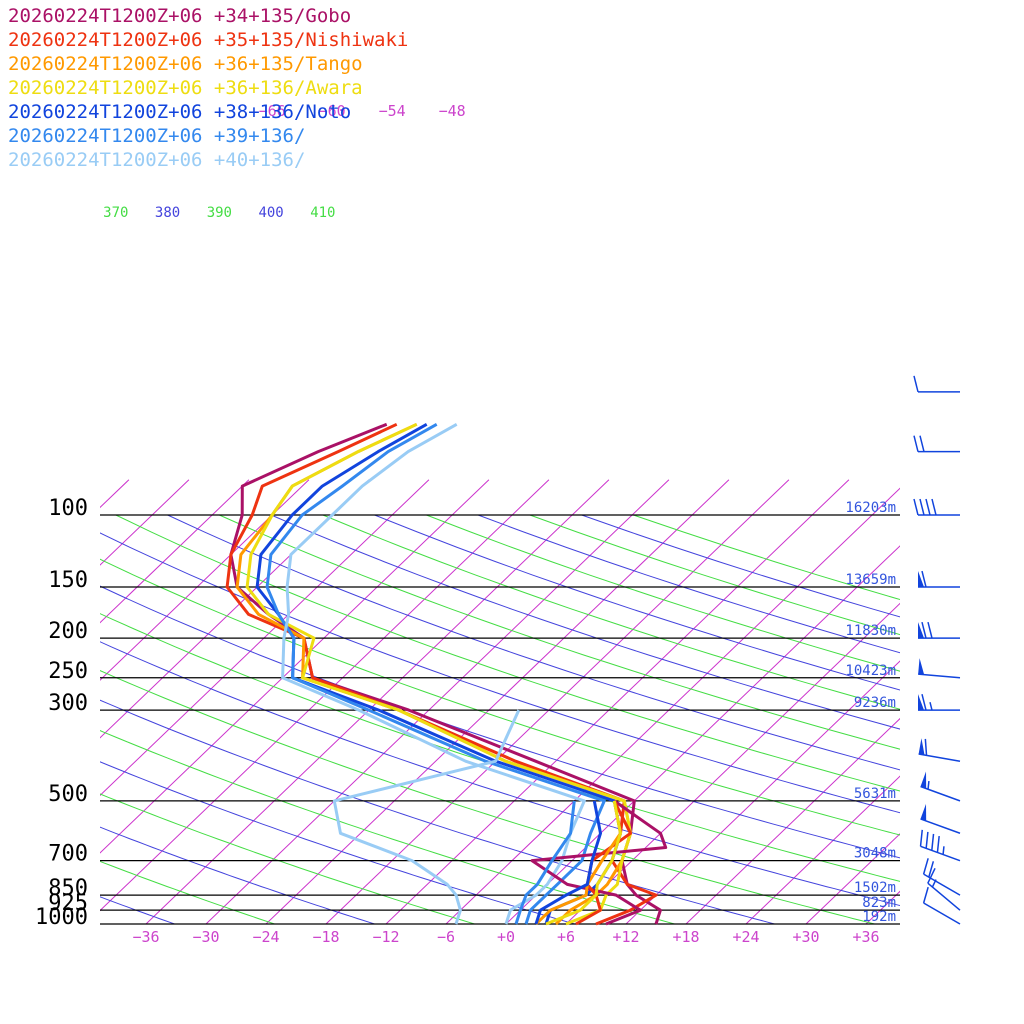 Image resolution: width=1024 pixels, height=1024 pixels. I want to click on temperature-tick-label: +6, so click(566, 937).